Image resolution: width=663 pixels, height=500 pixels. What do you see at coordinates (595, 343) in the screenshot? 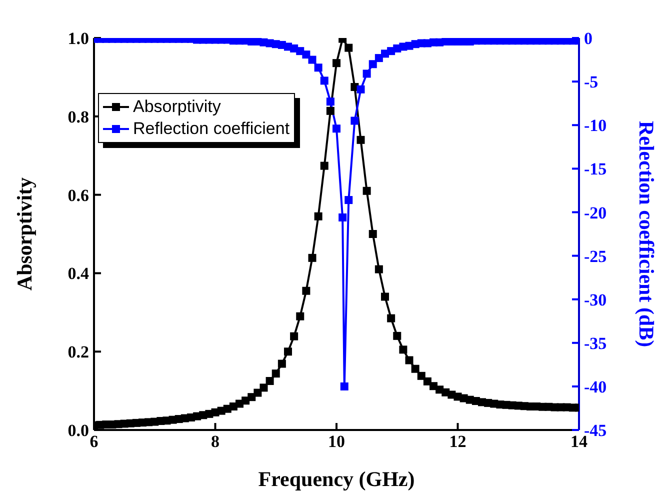
I see `y2-tick-label: -35` at bounding box center [595, 343].